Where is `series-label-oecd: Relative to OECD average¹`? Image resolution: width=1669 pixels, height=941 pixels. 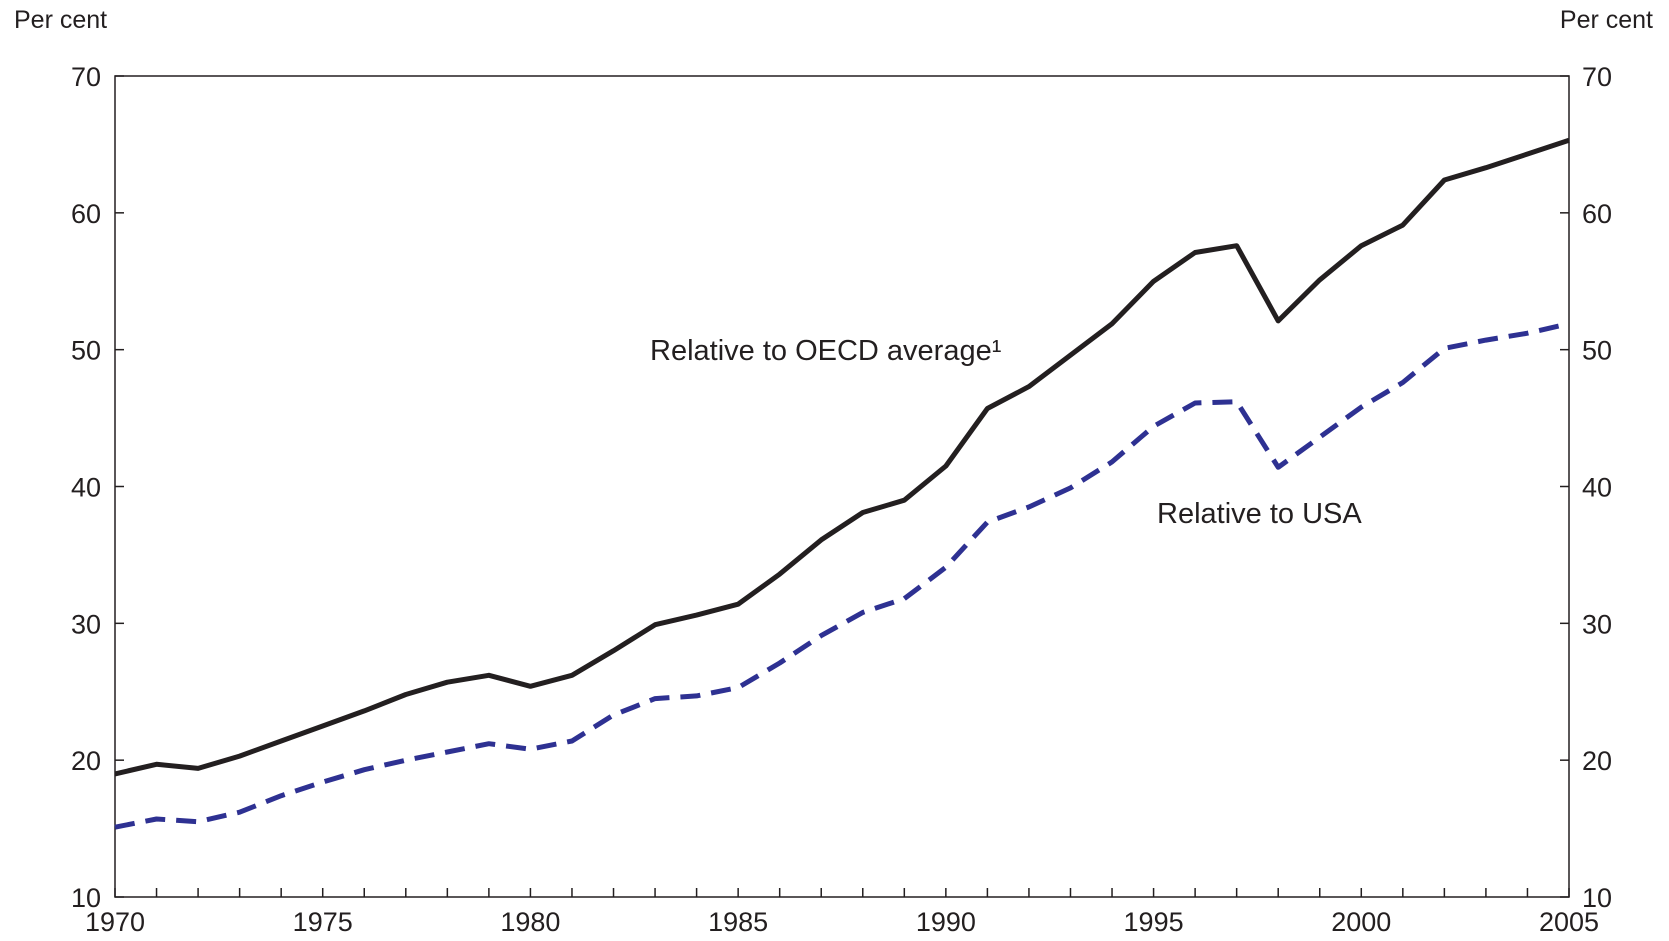 series-label-oecd: Relative to OECD average¹ is located at coordinates (826, 351).